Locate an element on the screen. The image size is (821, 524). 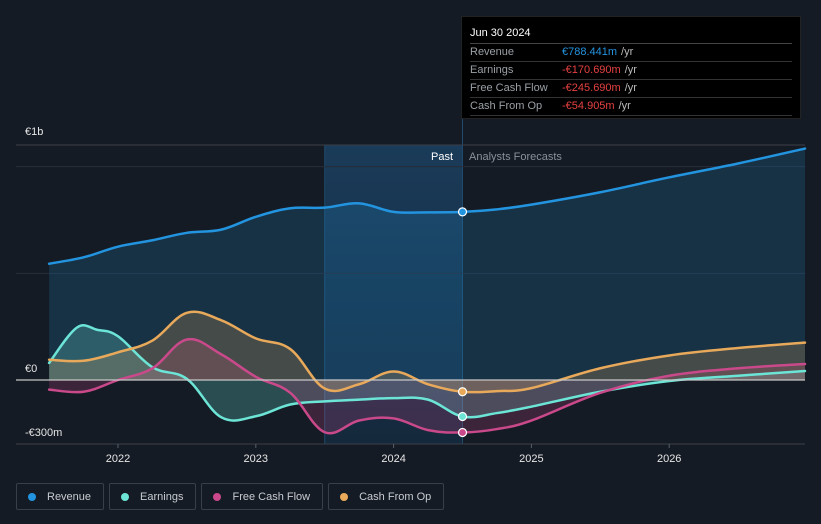
y-tick-label: €1b is located at coordinates (34, 132).